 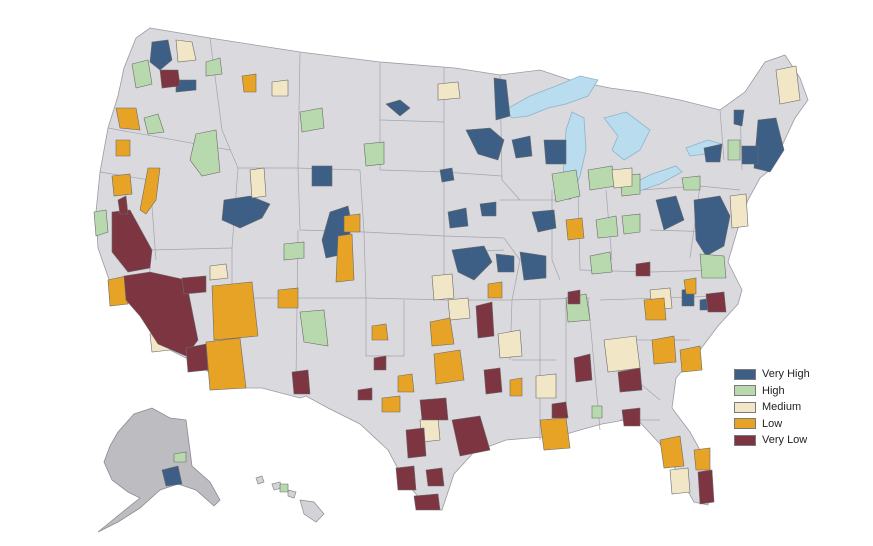 I want to click on legend-item-high: High, so click(x=772, y=391).